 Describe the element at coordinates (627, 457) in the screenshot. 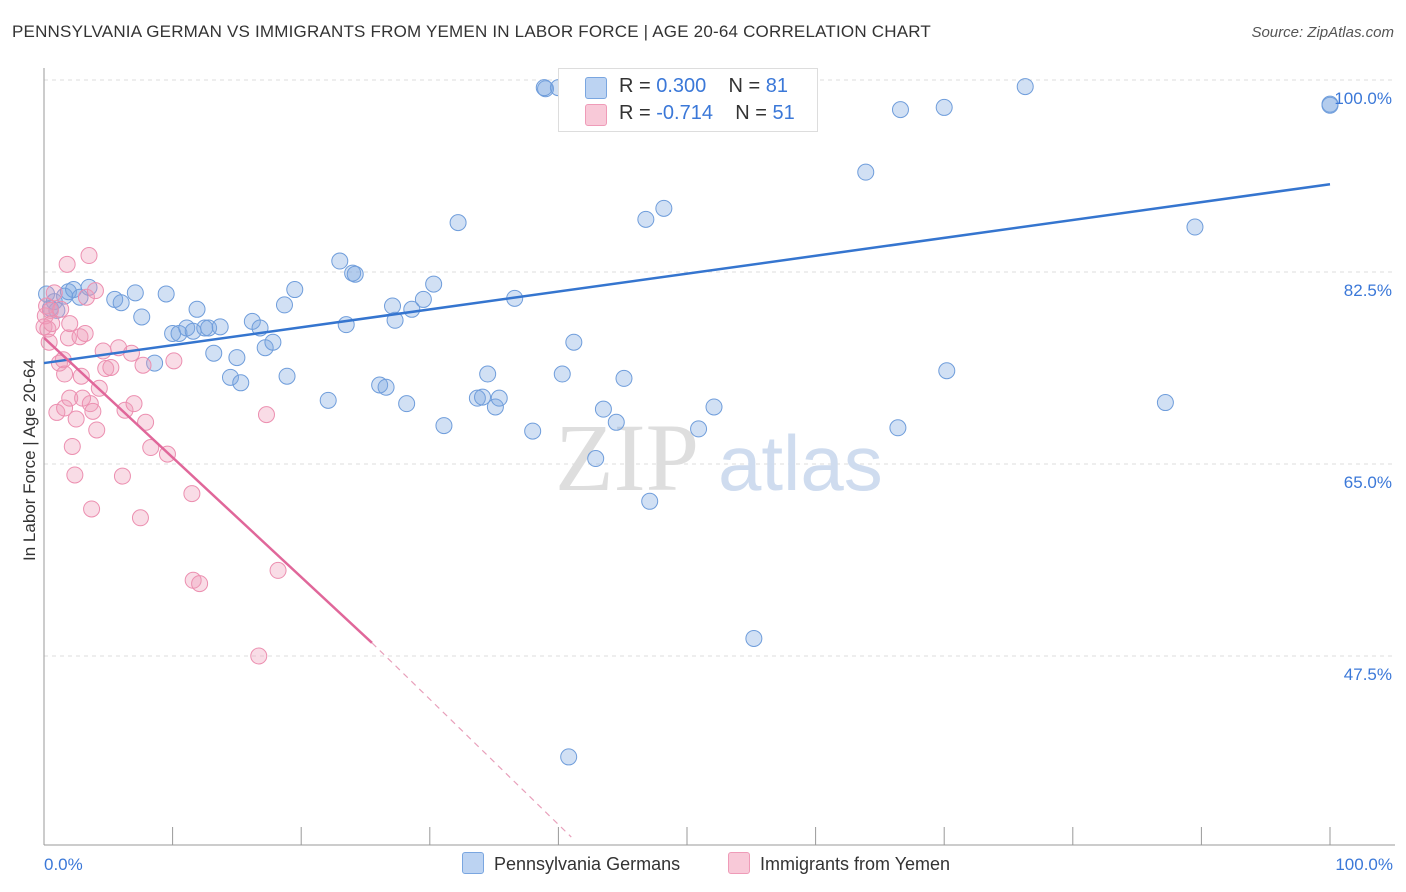

I see `watermark-zip: ZIP` at that location.